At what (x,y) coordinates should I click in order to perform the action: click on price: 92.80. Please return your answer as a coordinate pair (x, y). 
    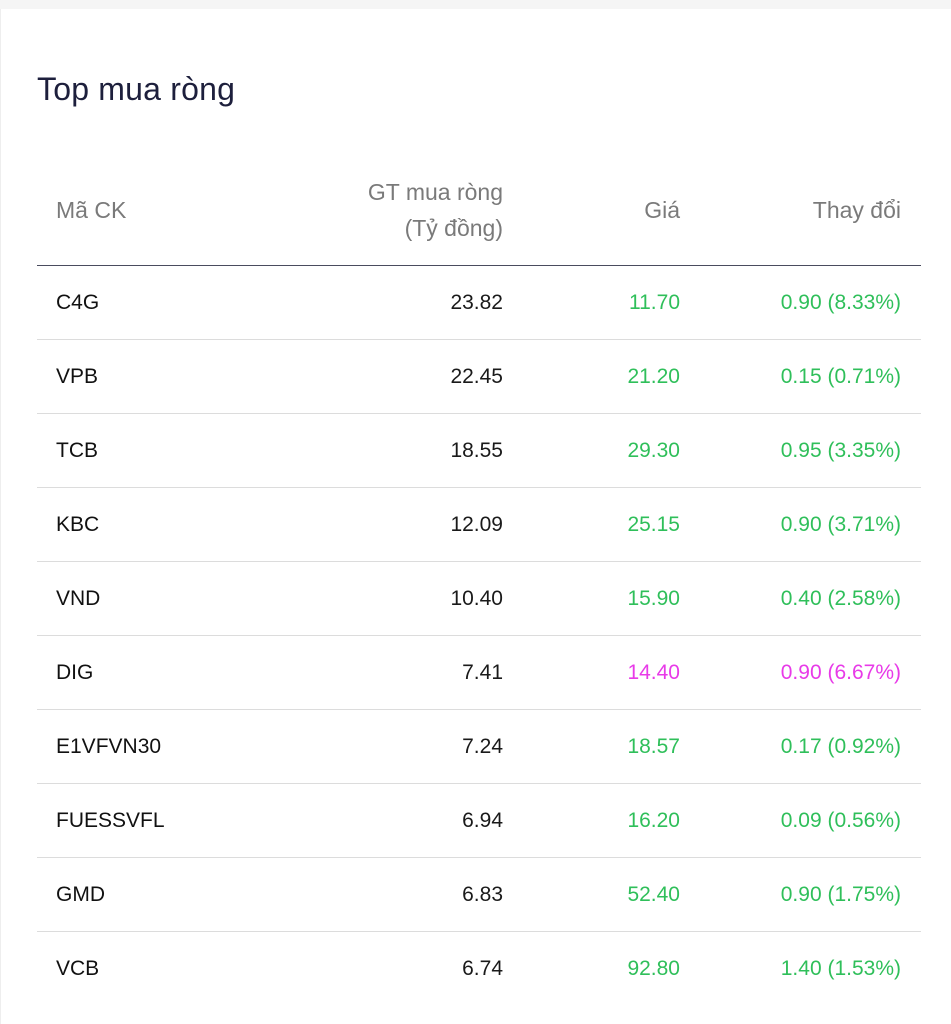
    Looking at the image, I should click on (653, 968).